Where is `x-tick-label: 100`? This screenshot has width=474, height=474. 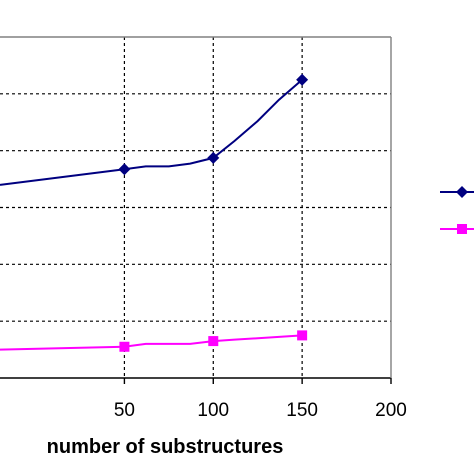
x-tick-label: 100 is located at coordinates (213, 410).